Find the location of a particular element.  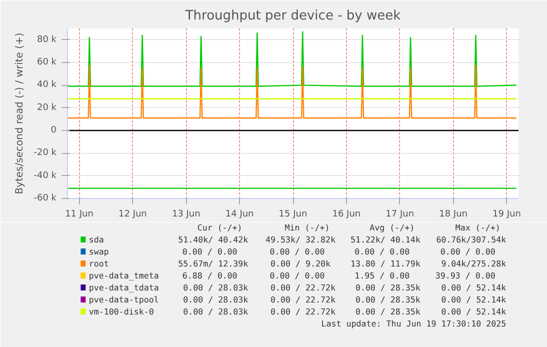

y-tick-label: -60 k is located at coordinates (46, 199).